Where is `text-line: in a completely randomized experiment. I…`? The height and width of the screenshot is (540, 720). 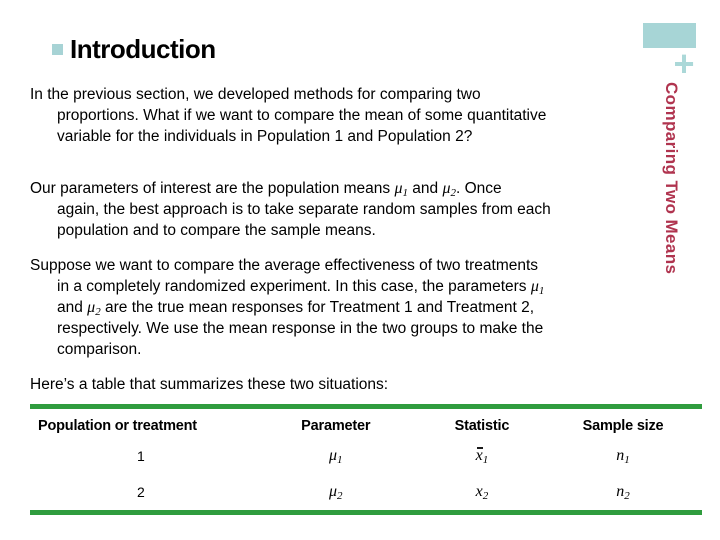
text-line: in a completely randomized experiment. I… is located at coordinates (301, 287).